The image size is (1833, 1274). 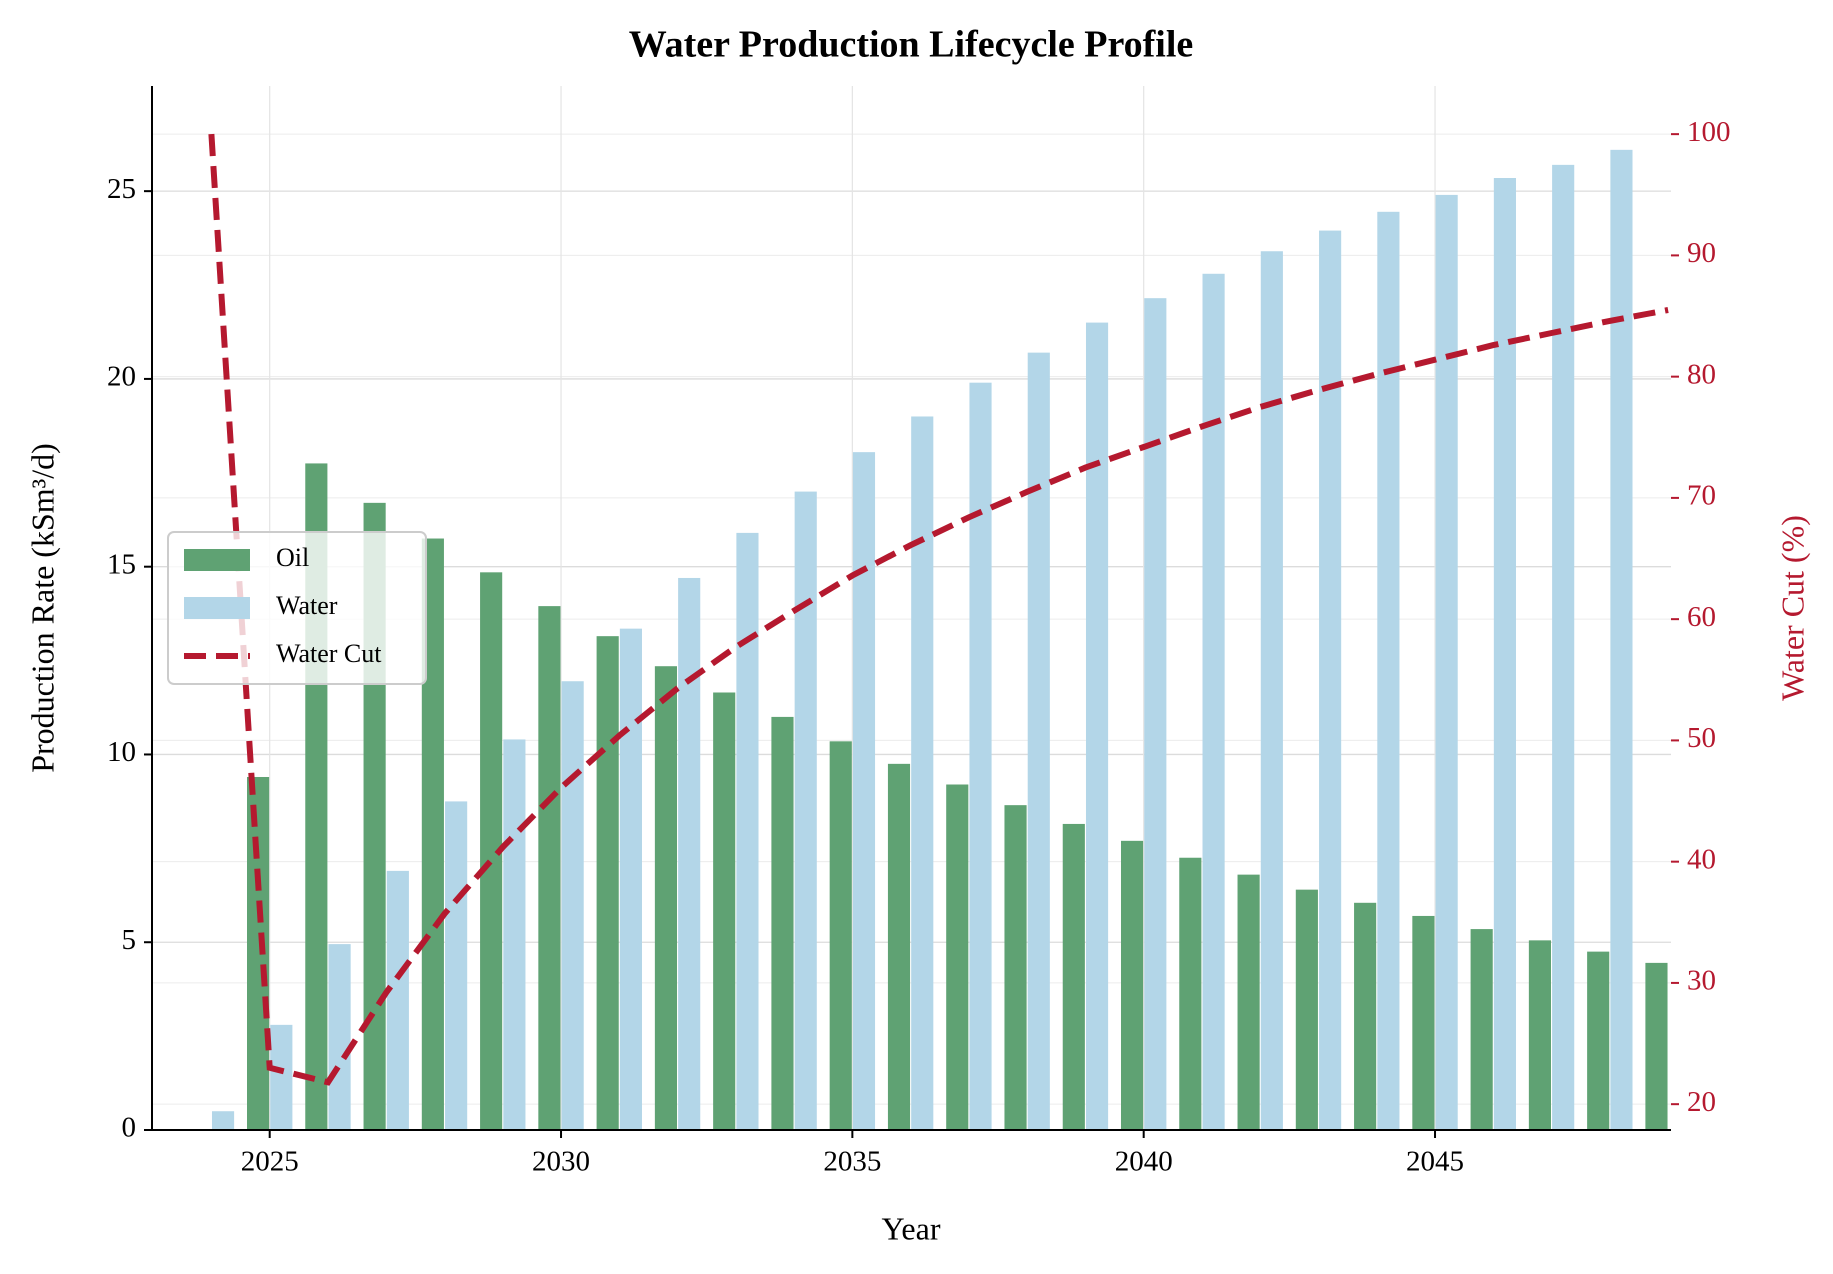 What do you see at coordinates (1435, 1162) in the screenshot?
I see `x-tick-label: 2045` at bounding box center [1435, 1162].